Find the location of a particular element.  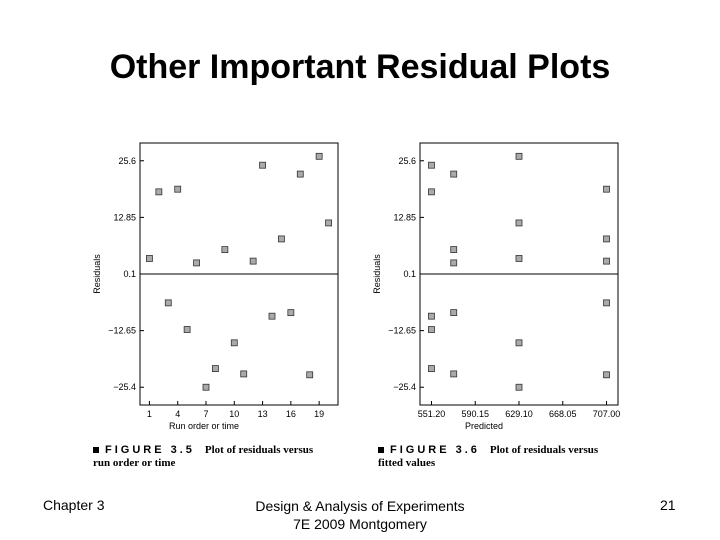

x-tick-label: 551.20 is located at coordinates (432, 414).